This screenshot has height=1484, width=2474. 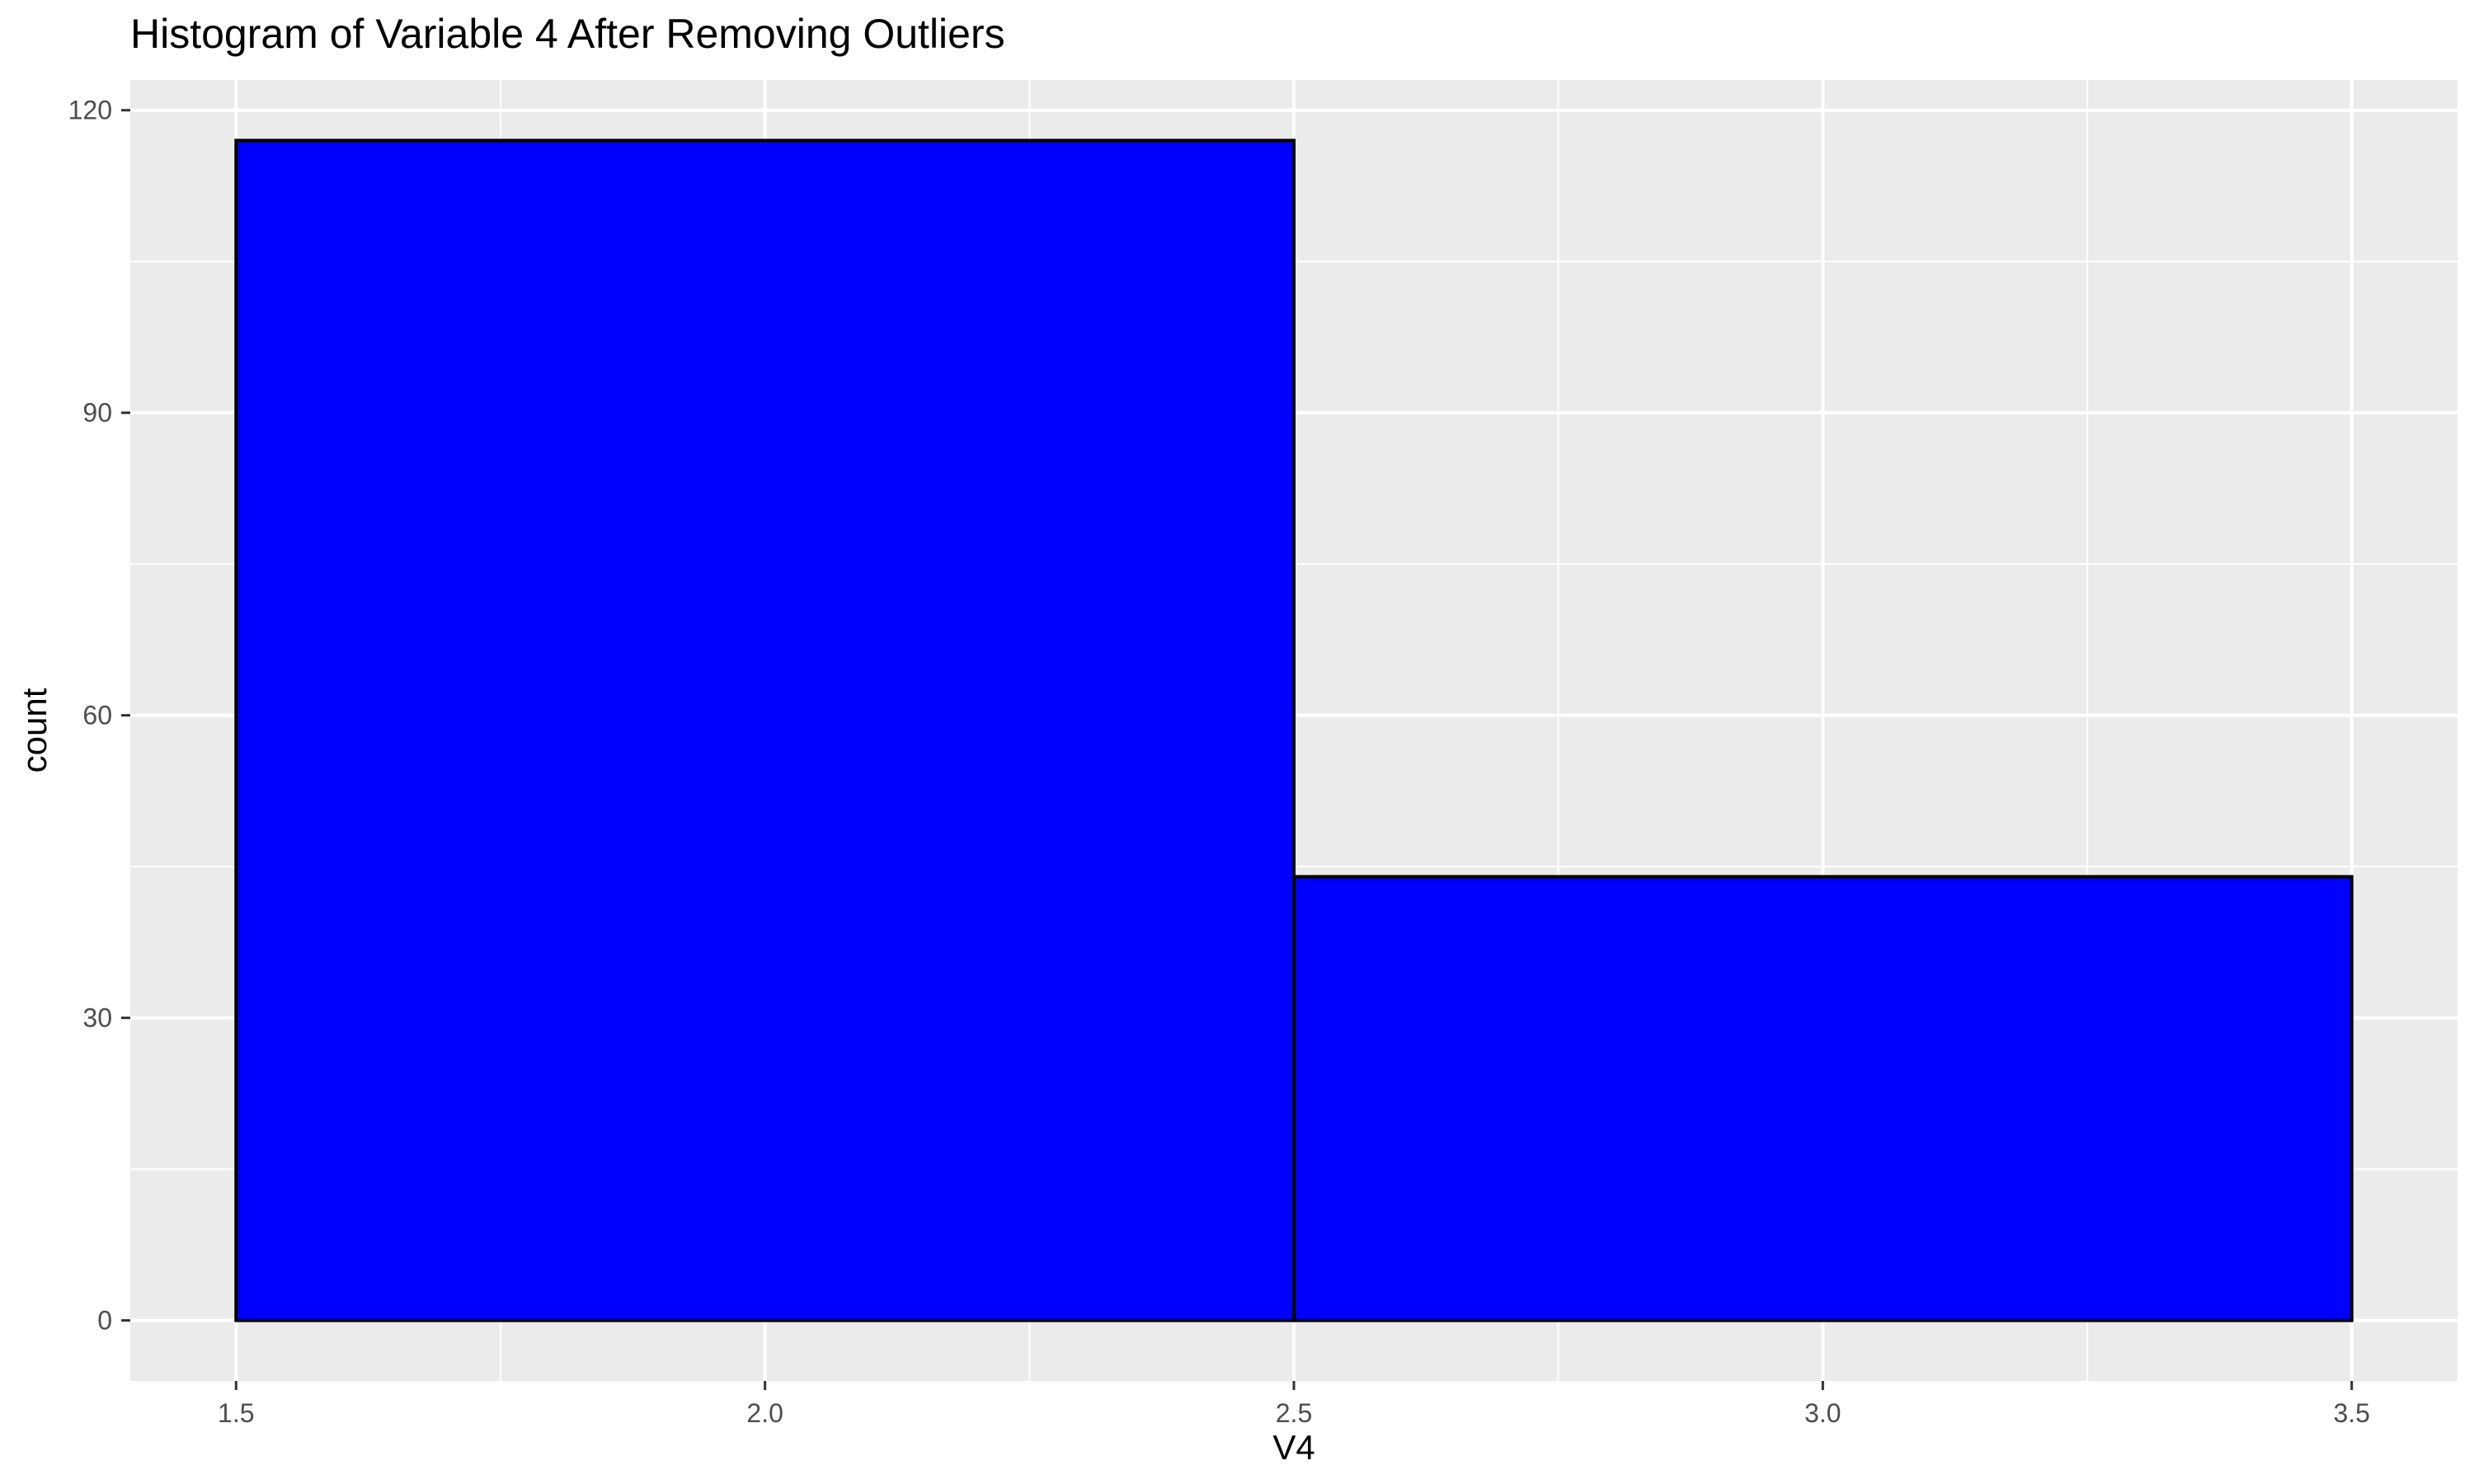 What do you see at coordinates (1293, 1447) in the screenshot?
I see `x-axis-title: V4` at bounding box center [1293, 1447].